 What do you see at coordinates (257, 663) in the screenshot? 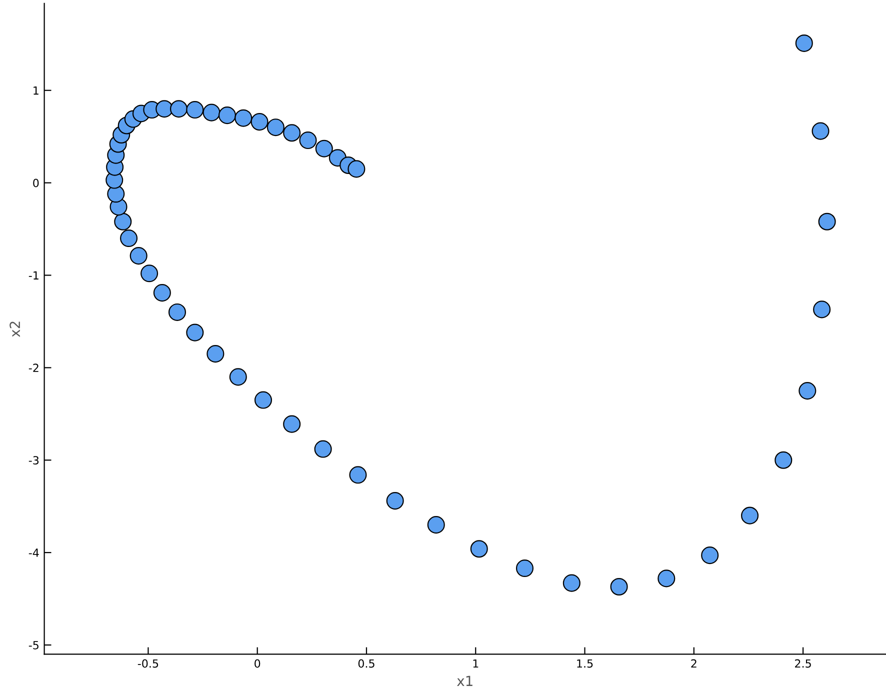
I see `x-tick-label: 0` at bounding box center [257, 663].